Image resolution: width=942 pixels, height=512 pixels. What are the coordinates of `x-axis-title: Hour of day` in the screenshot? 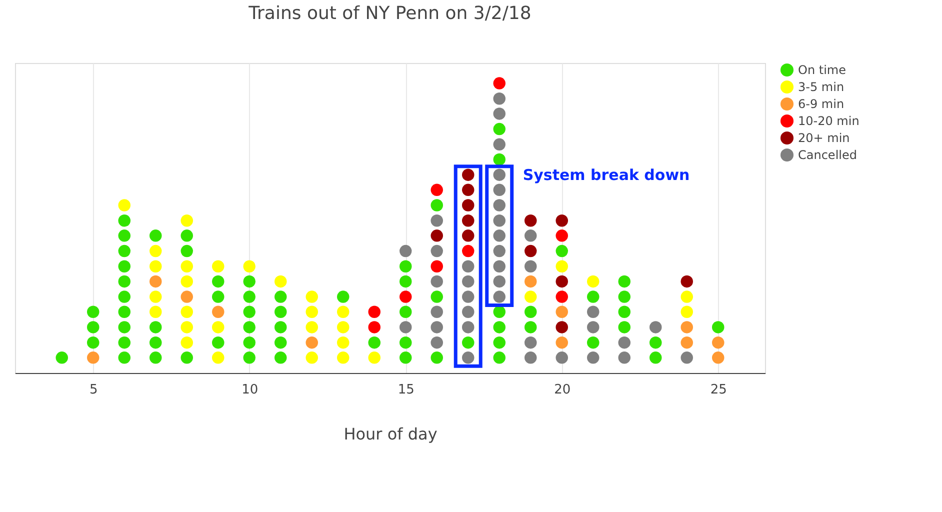 It's located at (391, 434).